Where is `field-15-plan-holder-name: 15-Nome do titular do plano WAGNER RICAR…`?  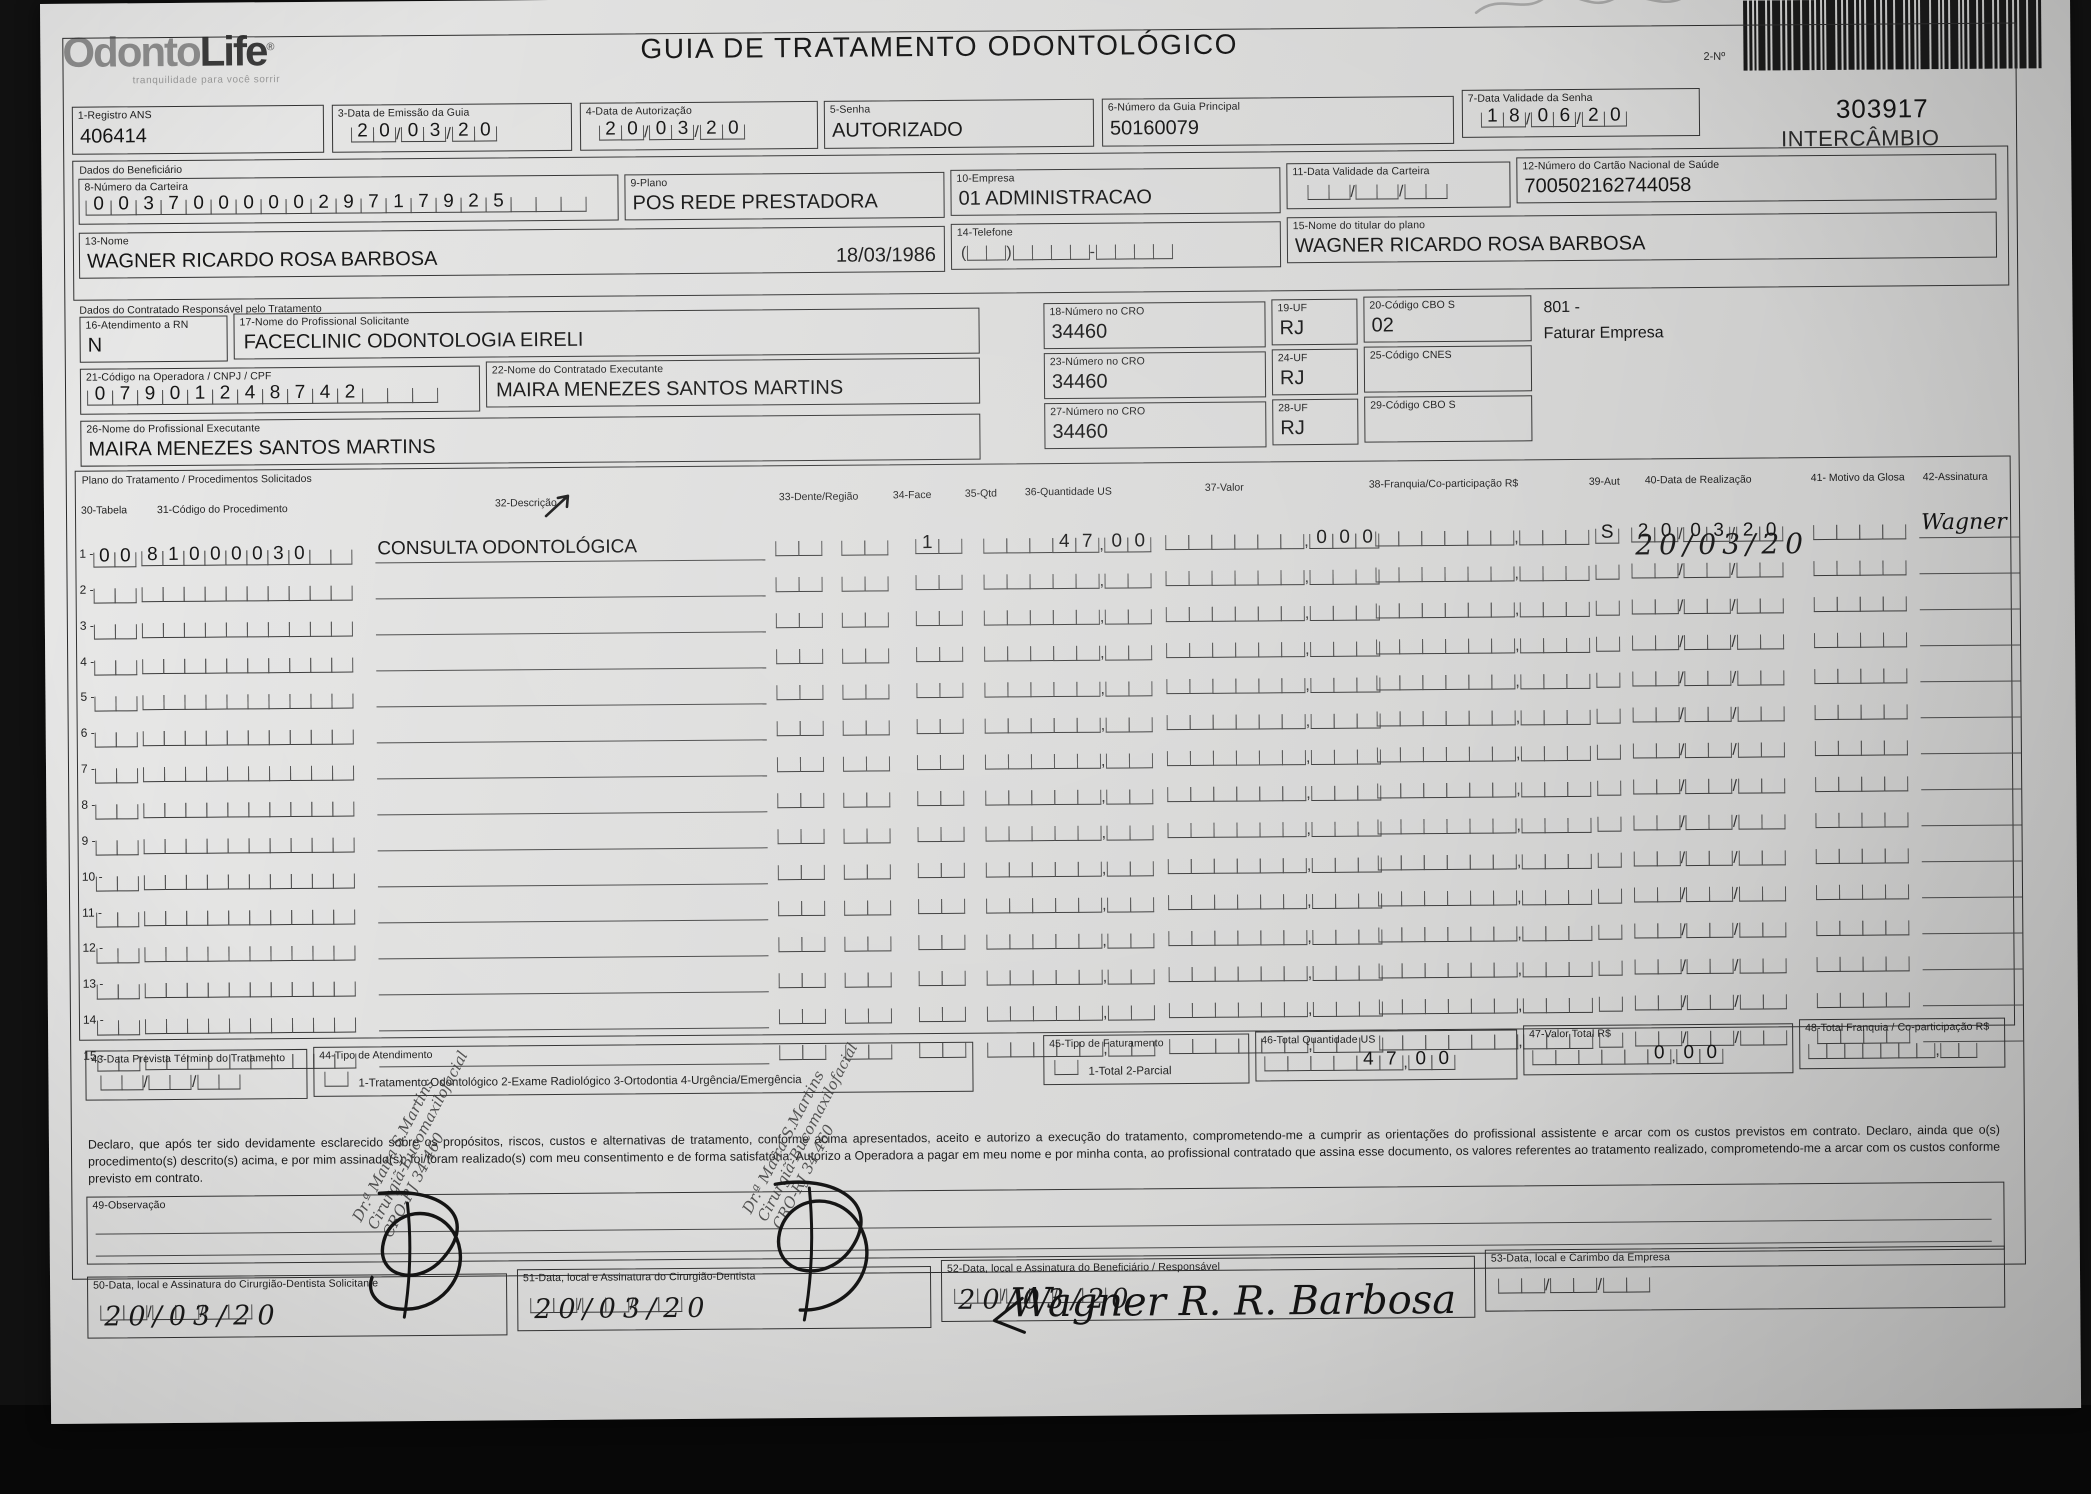 field-15-plan-holder-name: 15-Nome do titular do plano WAGNER RICAR… is located at coordinates (1642, 237).